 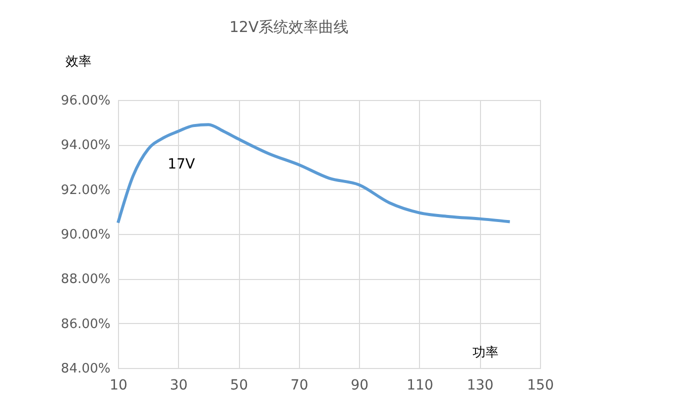 I want to click on x-tick-label: 30, so click(x=179, y=386).